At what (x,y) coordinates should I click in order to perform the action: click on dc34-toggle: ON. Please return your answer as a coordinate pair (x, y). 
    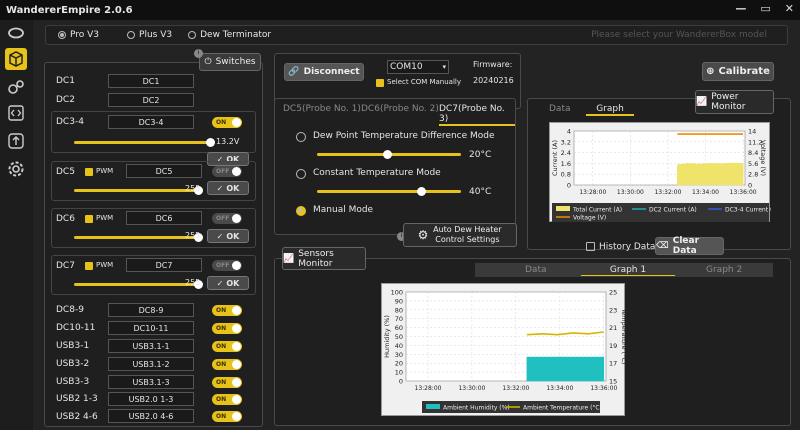
    Looking at the image, I should click on (227, 122).